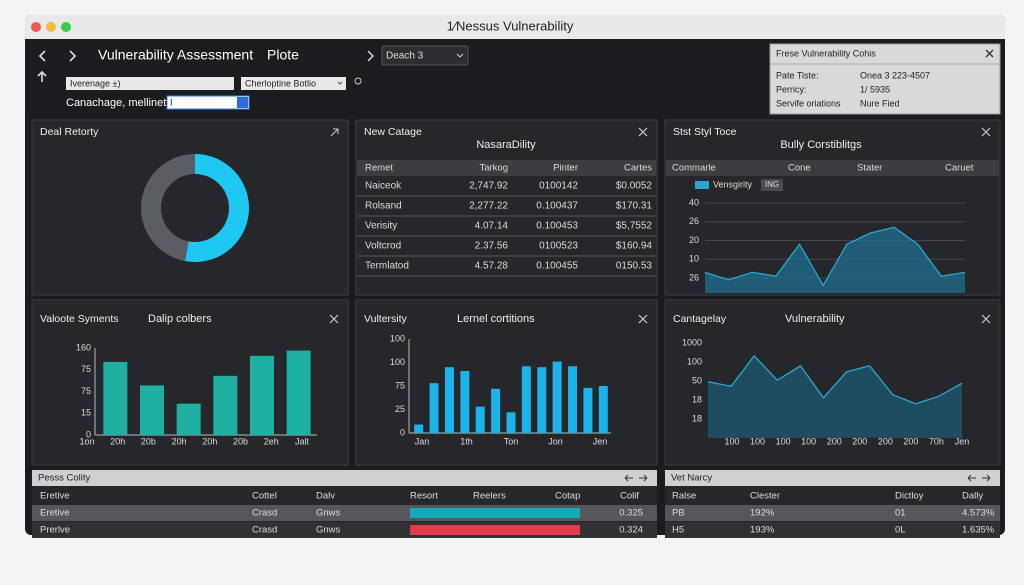 This screenshot has height=585, width=1024. Describe the element at coordinates (772, 185) in the screenshot. I see `legend-tag` at that location.